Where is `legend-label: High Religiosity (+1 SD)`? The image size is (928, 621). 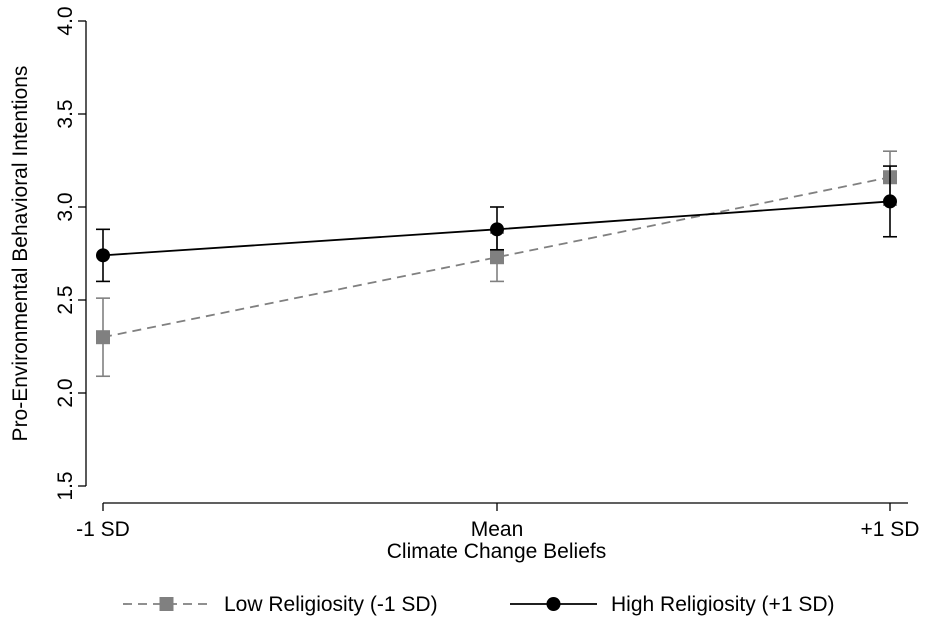 legend-label: High Religiosity (+1 SD) is located at coordinates (723, 604).